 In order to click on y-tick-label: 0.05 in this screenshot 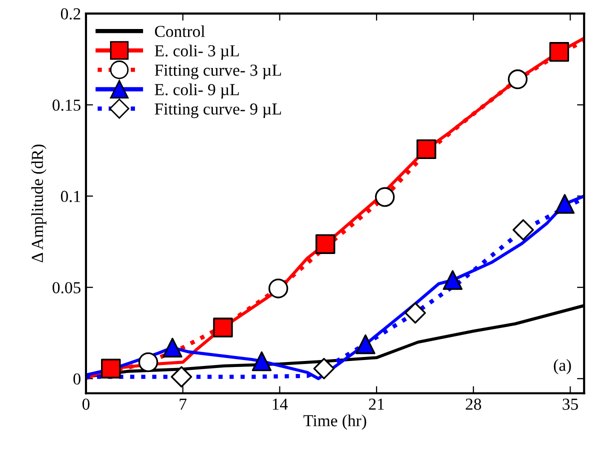, I will do `click(66, 288)`.